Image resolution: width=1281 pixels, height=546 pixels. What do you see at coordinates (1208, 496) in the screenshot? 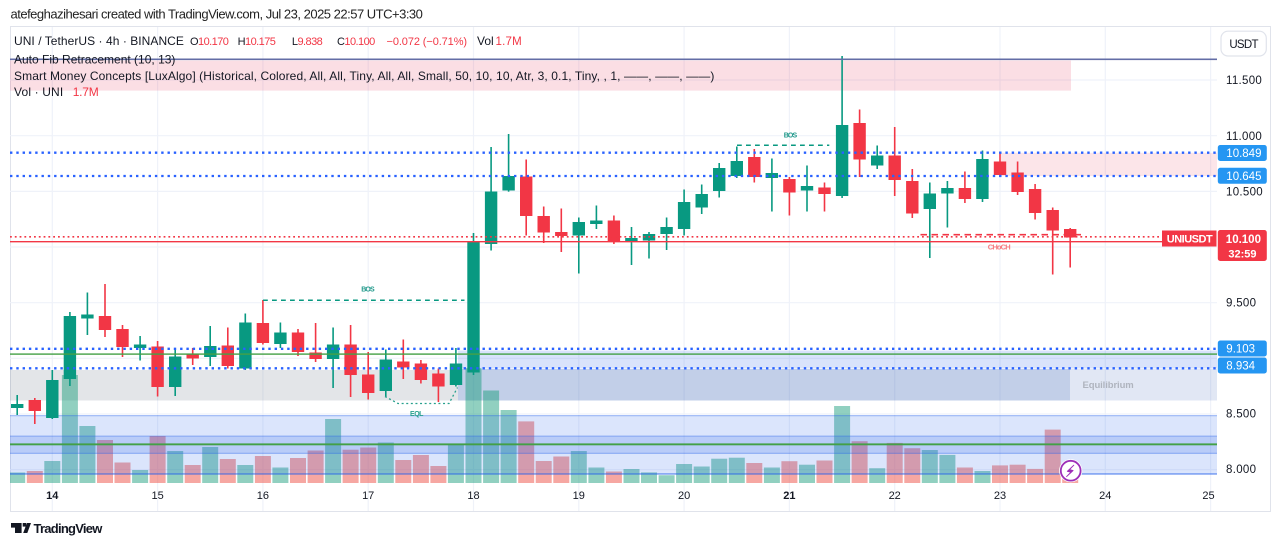
I see `svg-text: 25` at bounding box center [1208, 496].